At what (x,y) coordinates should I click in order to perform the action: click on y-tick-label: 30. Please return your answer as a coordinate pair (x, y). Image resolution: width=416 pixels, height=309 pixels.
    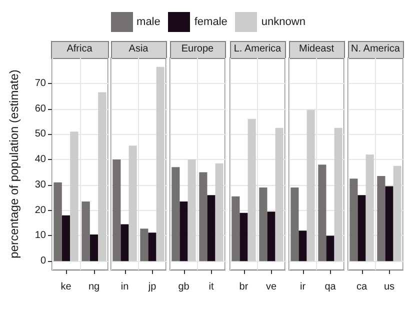
    Looking at the image, I should click on (40, 184).